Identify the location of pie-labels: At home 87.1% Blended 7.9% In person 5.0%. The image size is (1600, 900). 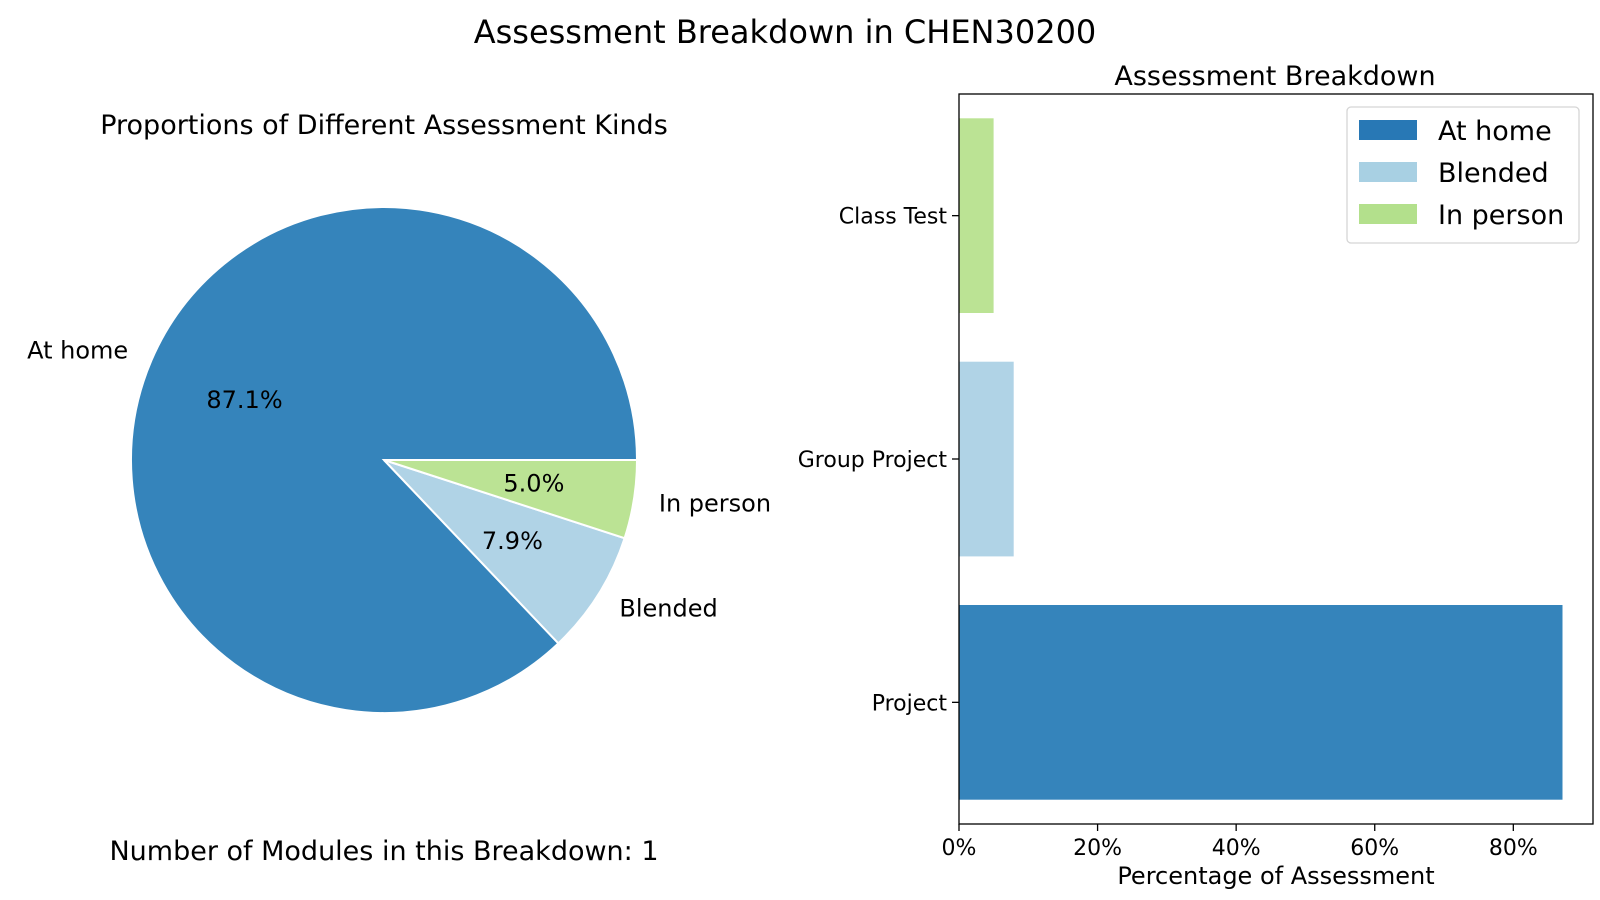
(399, 479).